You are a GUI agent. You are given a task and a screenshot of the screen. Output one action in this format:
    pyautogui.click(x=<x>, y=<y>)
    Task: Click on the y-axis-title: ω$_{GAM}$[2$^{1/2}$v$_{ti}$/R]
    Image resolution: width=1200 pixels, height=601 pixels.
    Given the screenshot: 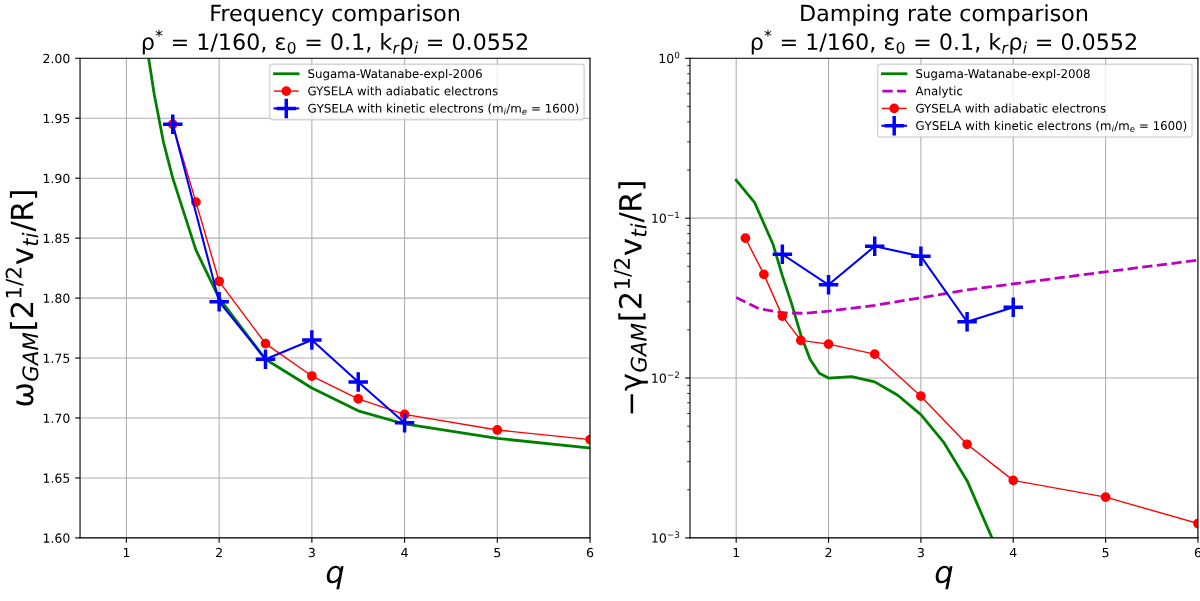 What is the action you would take?
    pyautogui.click(x=22, y=298)
    